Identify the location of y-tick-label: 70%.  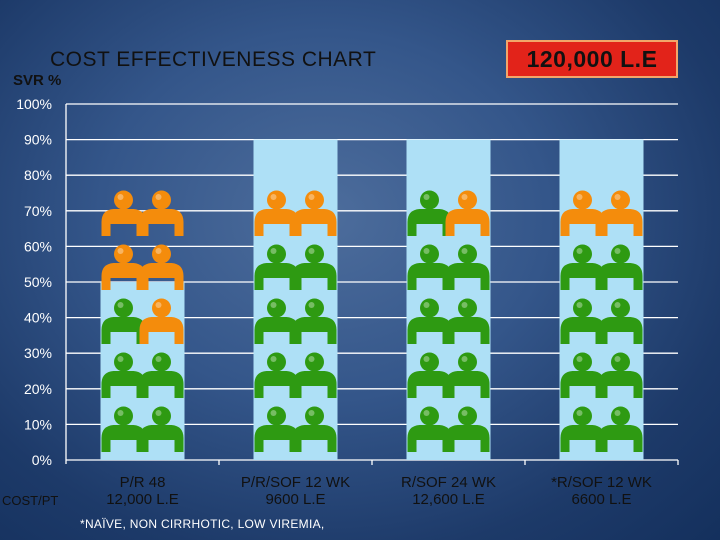
(38, 211).